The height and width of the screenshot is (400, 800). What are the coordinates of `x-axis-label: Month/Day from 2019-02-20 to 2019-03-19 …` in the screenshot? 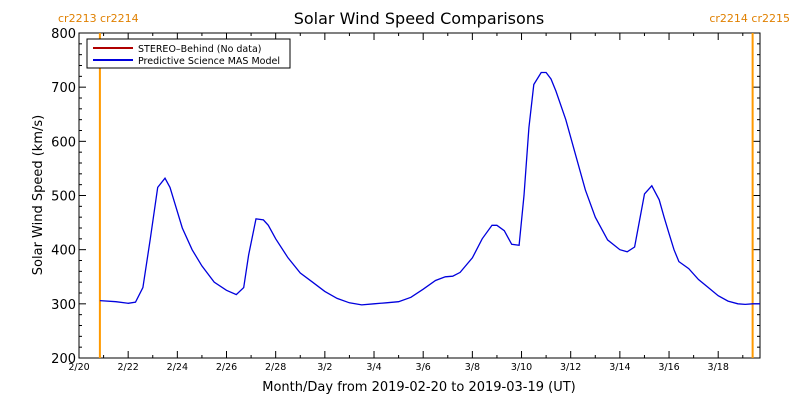 It's located at (418, 387).